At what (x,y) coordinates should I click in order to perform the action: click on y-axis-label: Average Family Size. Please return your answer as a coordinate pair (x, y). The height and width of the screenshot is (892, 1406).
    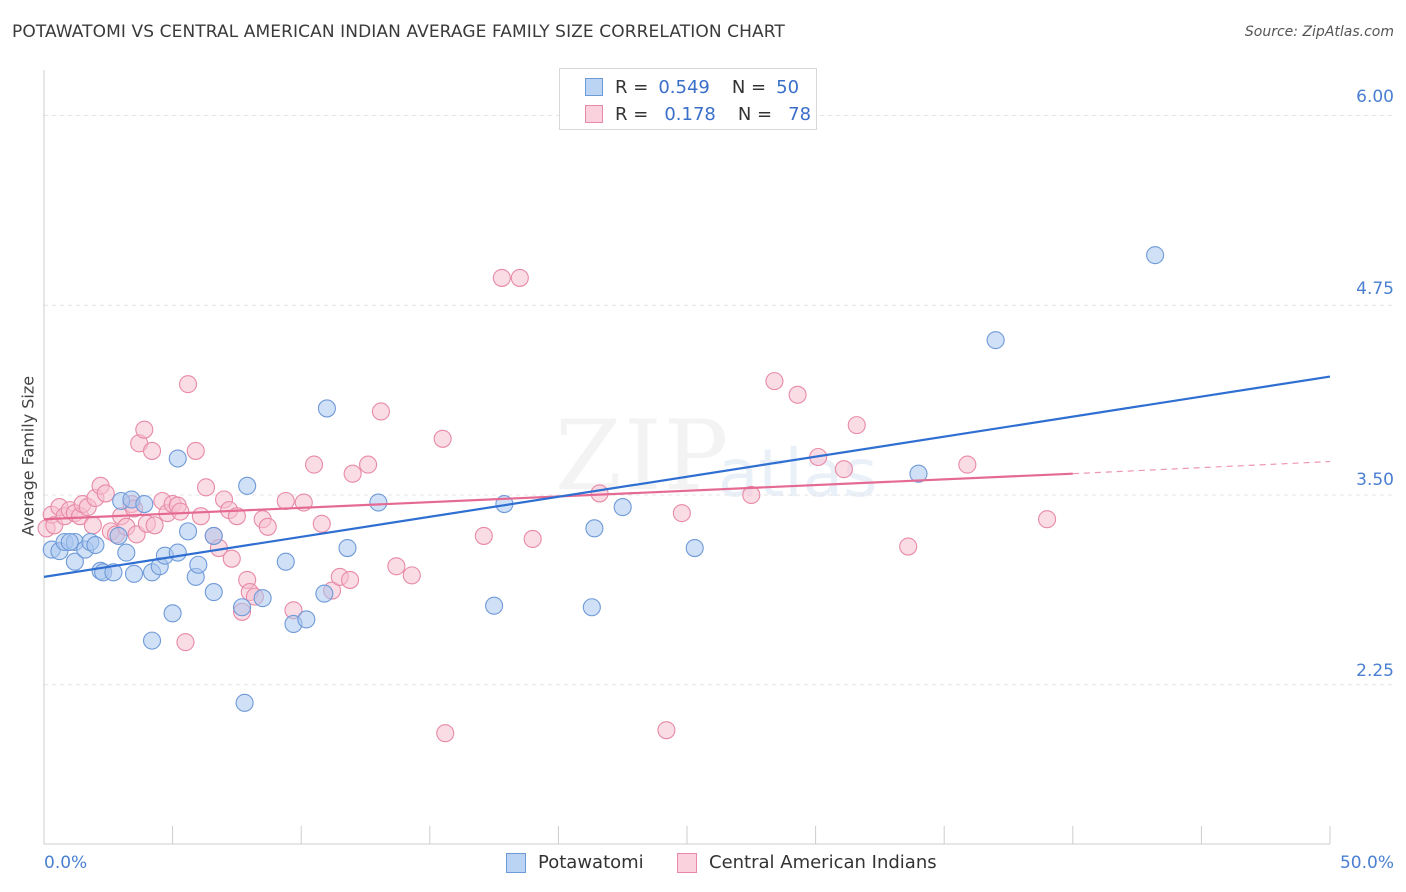
    Looking at the image, I should click on (28, 456).